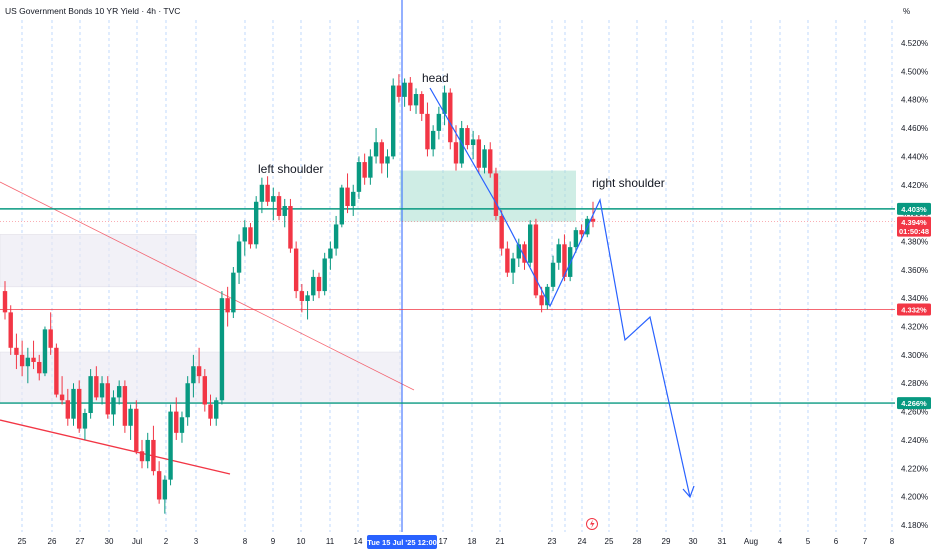 The image size is (932, 550). I want to click on alert-icon, so click(592, 524).